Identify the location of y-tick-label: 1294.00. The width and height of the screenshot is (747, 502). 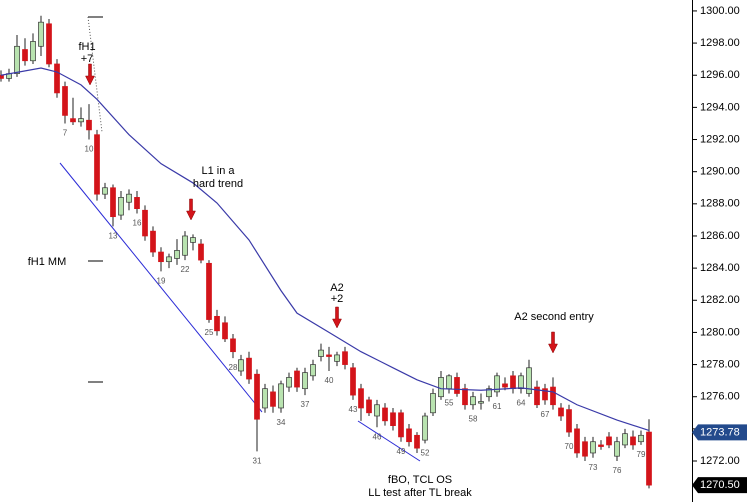
(720, 107).